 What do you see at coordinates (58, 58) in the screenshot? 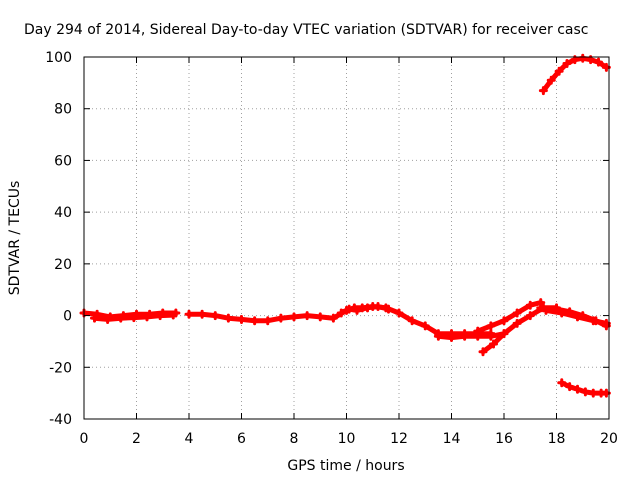
I see `y-tick-label: 100` at bounding box center [58, 58].